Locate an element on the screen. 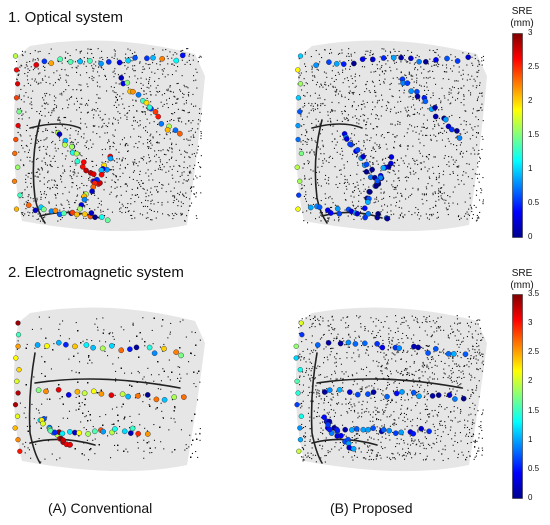  section-title-optical: 1. Optical system is located at coordinates (66, 17).